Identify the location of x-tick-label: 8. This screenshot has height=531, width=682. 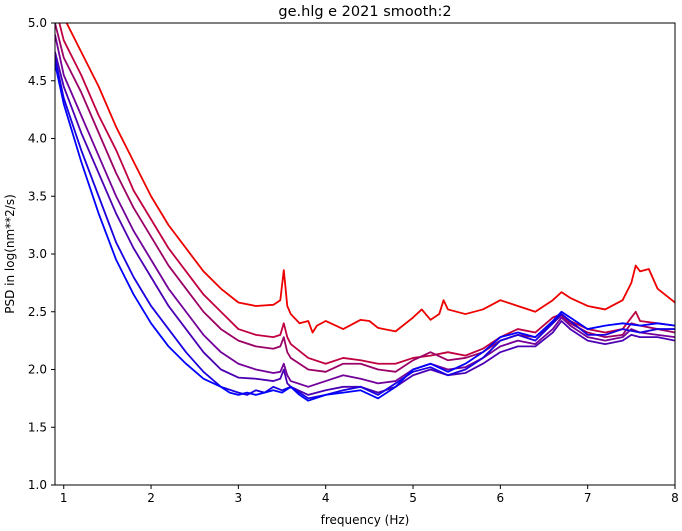
(675, 498).